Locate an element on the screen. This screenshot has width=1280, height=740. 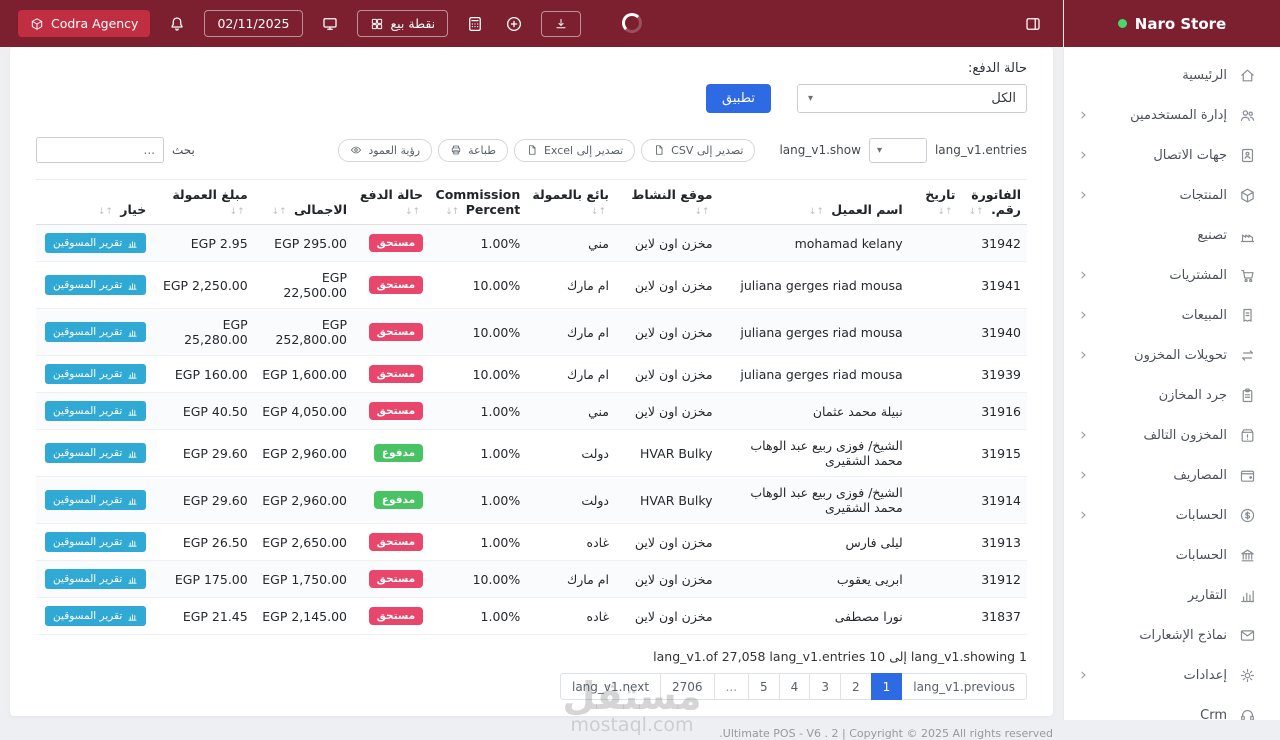
cell-commission-amount: EGP 26.50 is located at coordinates (203, 542).